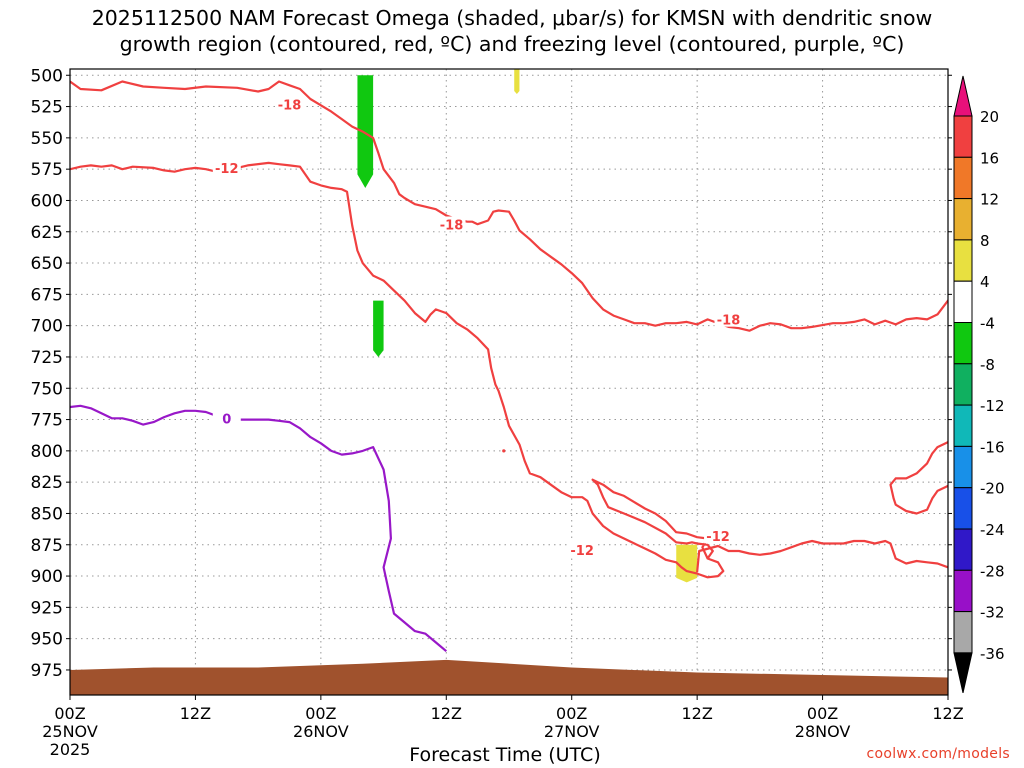  What do you see at coordinates (47, 514) in the screenshot?
I see `y-tick-label: 850` at bounding box center [47, 514].